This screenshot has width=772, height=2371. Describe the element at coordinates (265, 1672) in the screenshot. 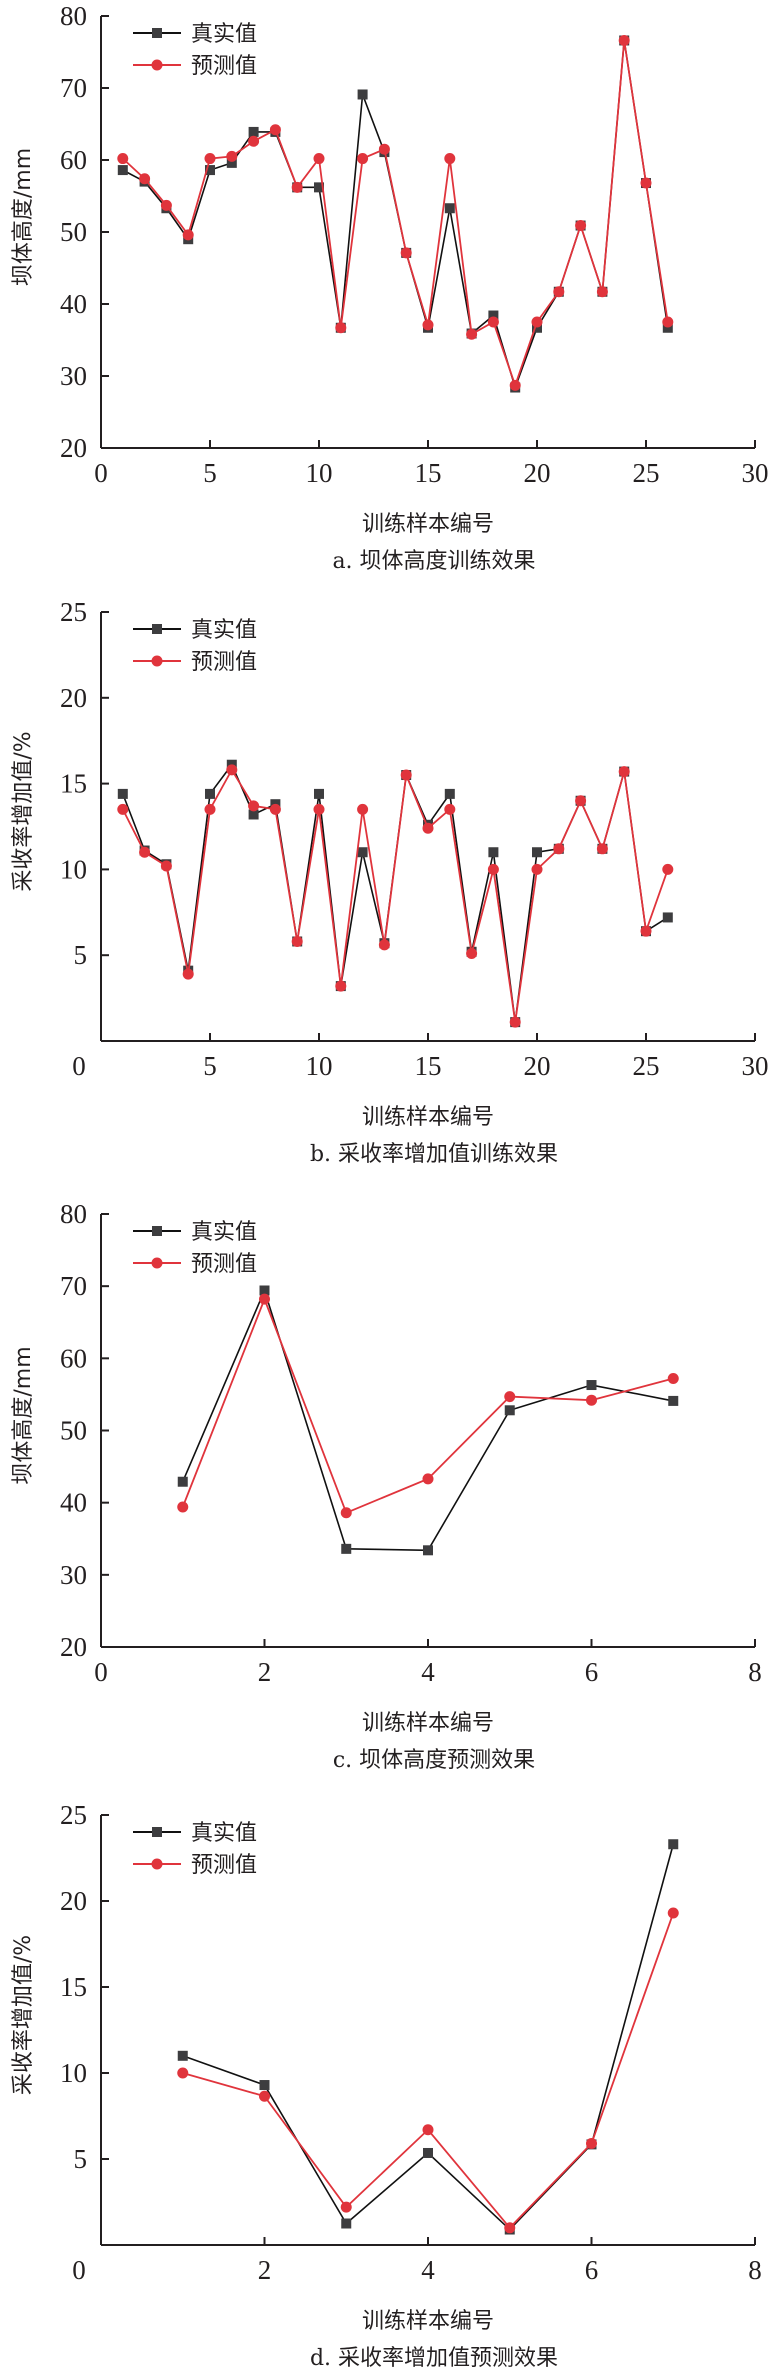

I see `x-tick-label: 2` at that location.